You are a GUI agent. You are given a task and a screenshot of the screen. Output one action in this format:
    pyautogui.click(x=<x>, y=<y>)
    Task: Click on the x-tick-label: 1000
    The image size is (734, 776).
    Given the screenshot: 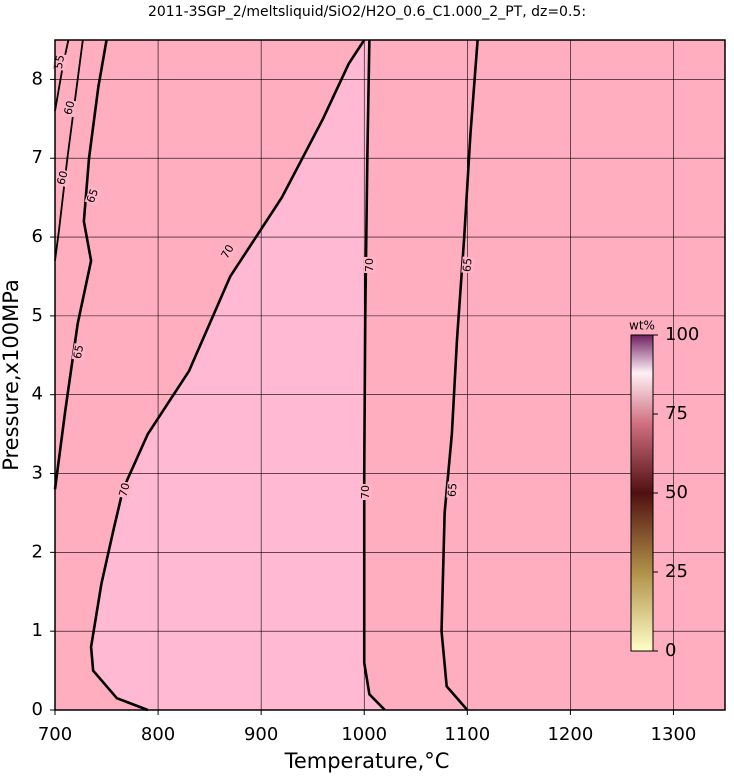 What is the action you would take?
    pyautogui.click(x=364, y=734)
    